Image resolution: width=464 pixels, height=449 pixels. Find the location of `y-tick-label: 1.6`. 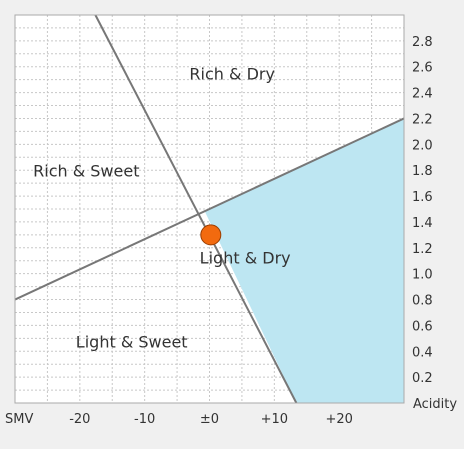

y-tick-label: 1.6 is located at coordinates (422, 197).